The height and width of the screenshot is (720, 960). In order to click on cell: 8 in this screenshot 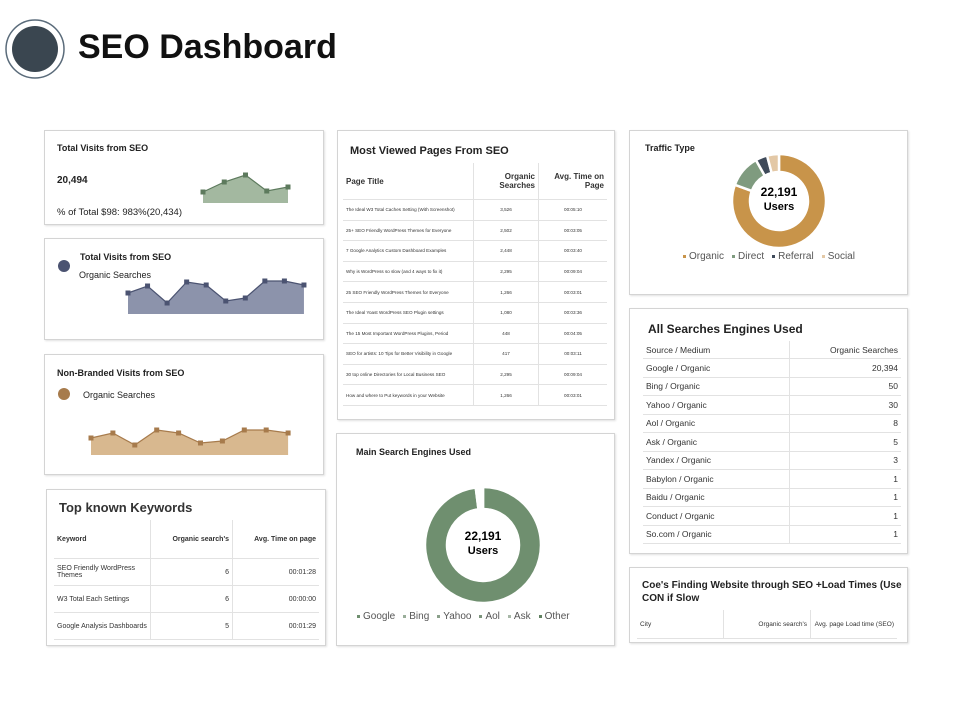, I will do `click(845, 423)`.